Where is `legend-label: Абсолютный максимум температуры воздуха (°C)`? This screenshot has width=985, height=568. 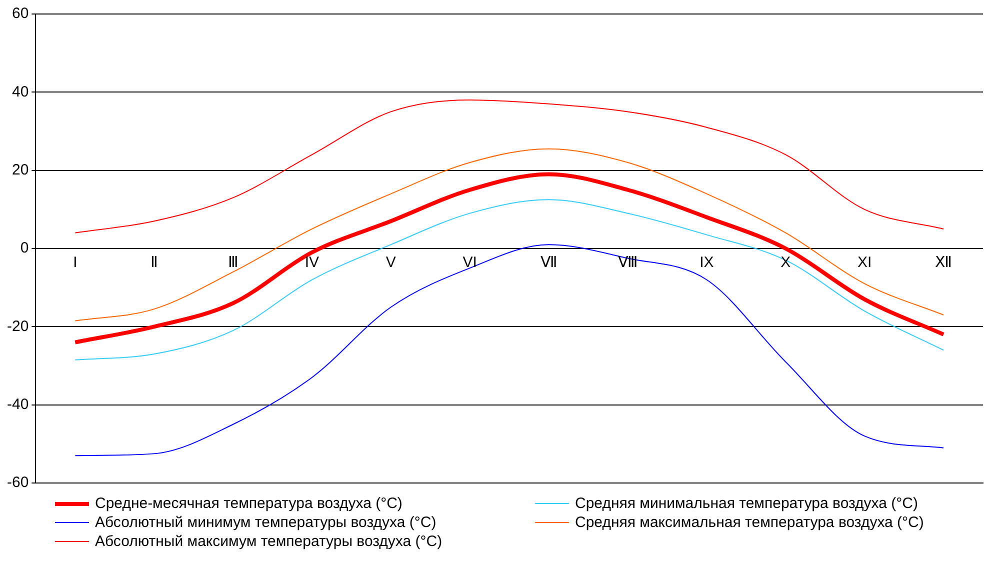
legend-label: Абсолютный максимум температуры воздуха (°C) is located at coordinates (268, 541).